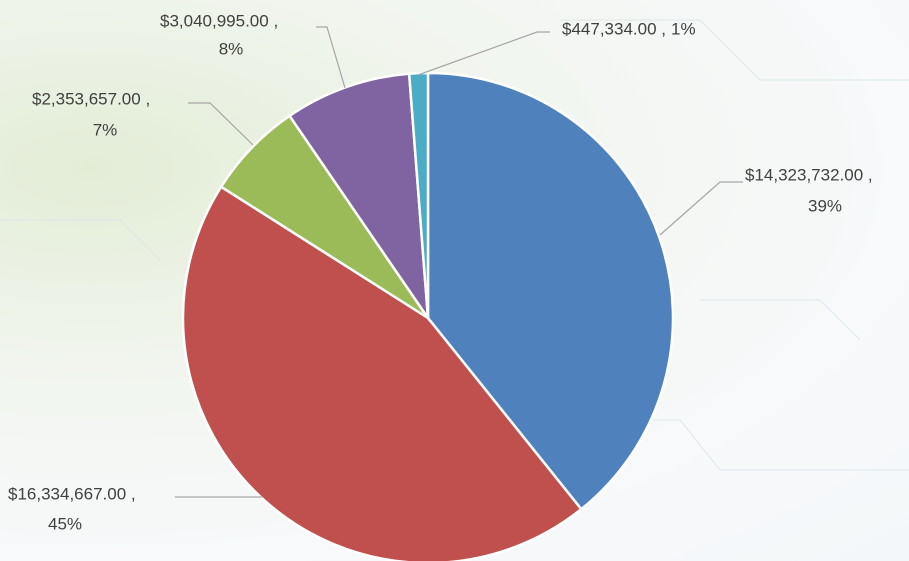 This screenshot has height=561, width=909. Describe the element at coordinates (105, 129) in the screenshot. I see `percent-label: 7%` at that location.